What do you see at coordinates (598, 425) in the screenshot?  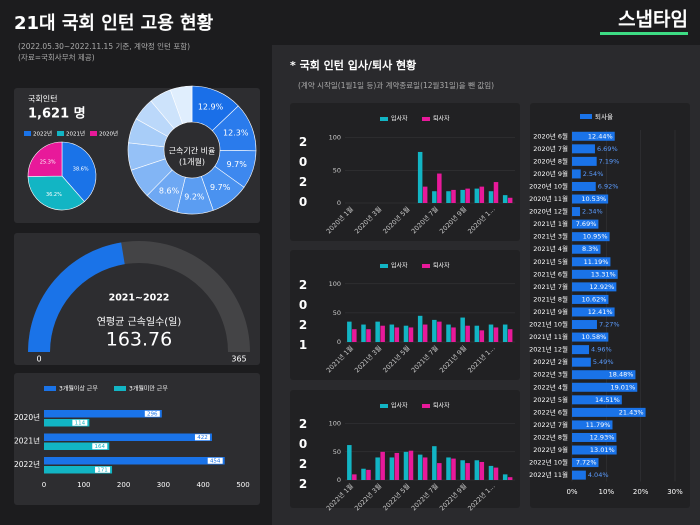 I see `value-label: 11.79%` at bounding box center [598, 425].